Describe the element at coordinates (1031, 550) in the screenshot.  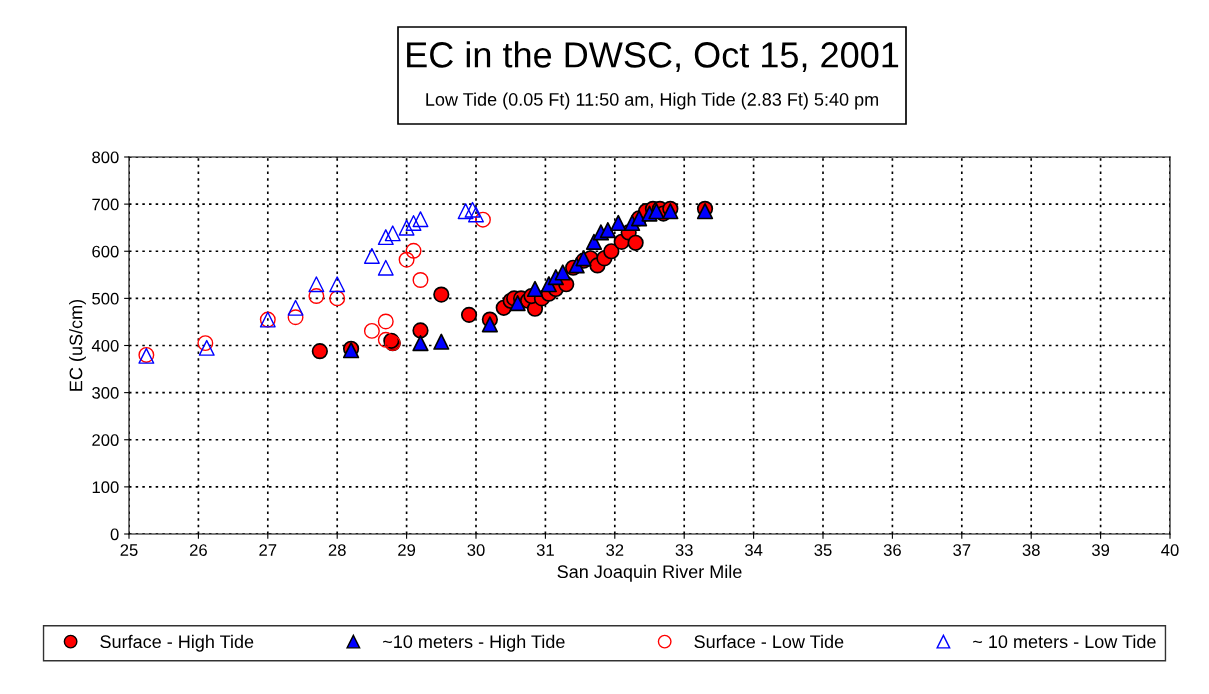
I see `x-tick-label: 38` at that location.